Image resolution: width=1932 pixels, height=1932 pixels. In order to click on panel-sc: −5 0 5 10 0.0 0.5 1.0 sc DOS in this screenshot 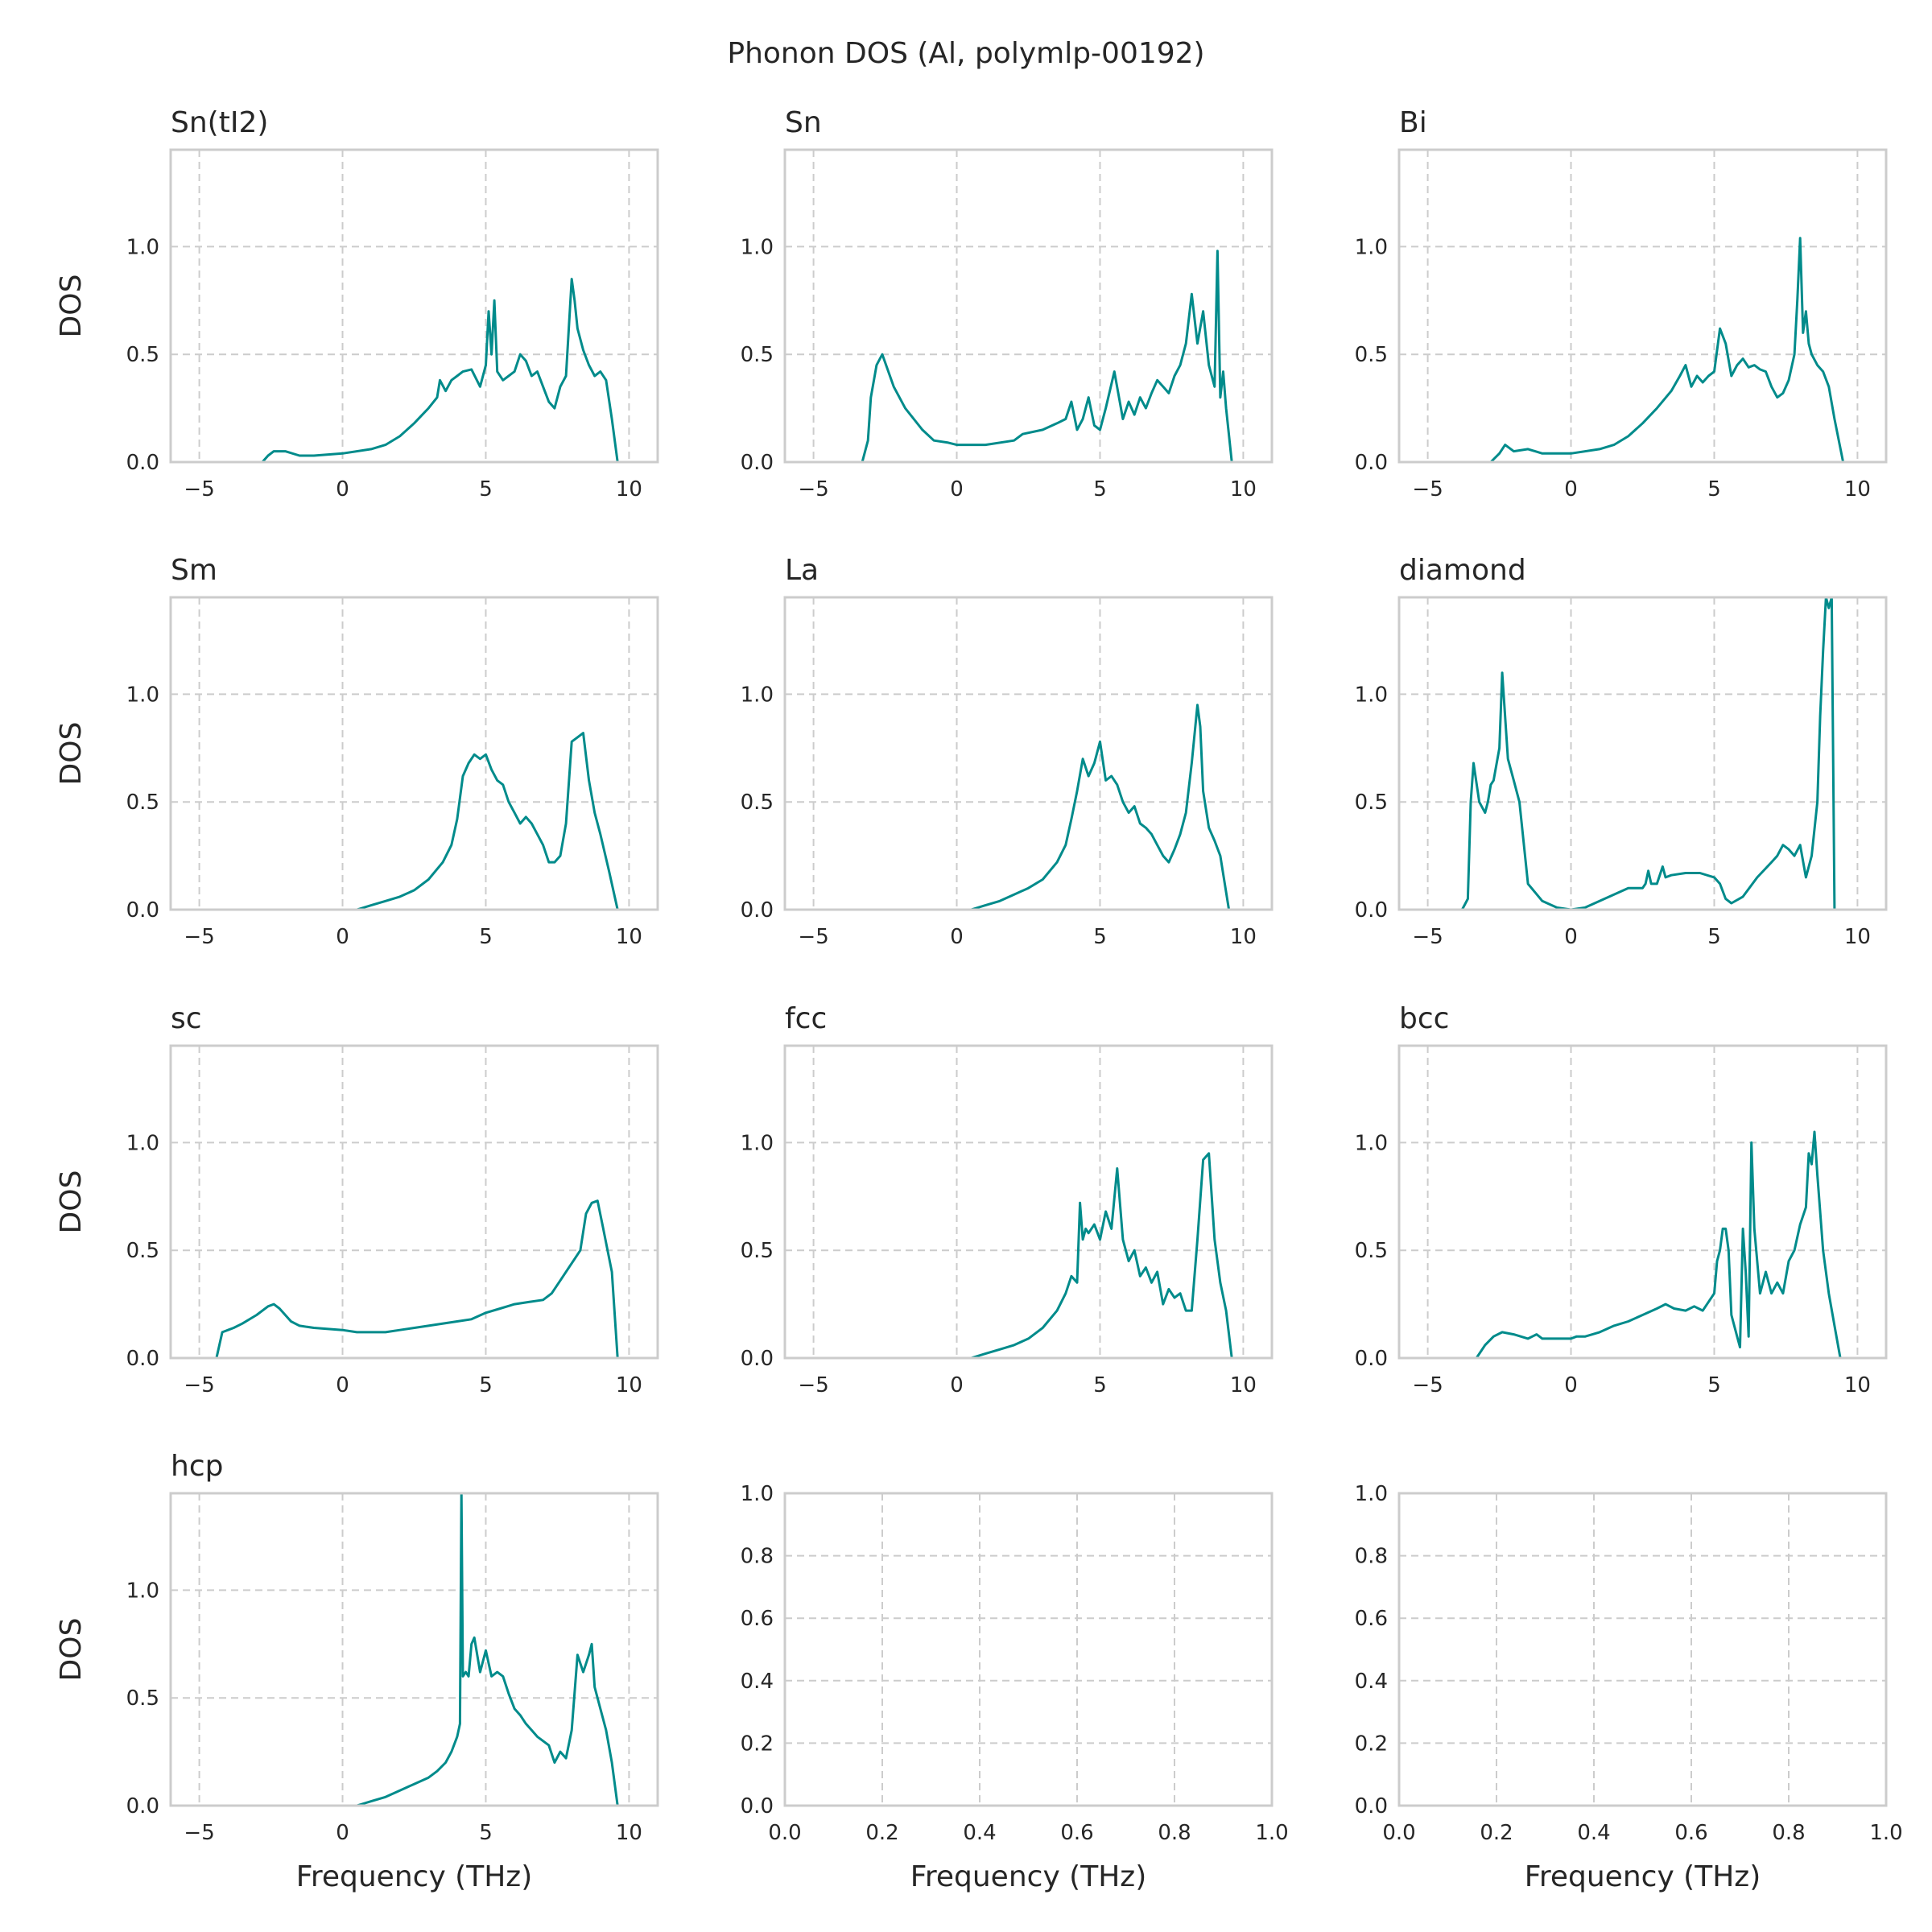, I will do `click(357, 1199)`.